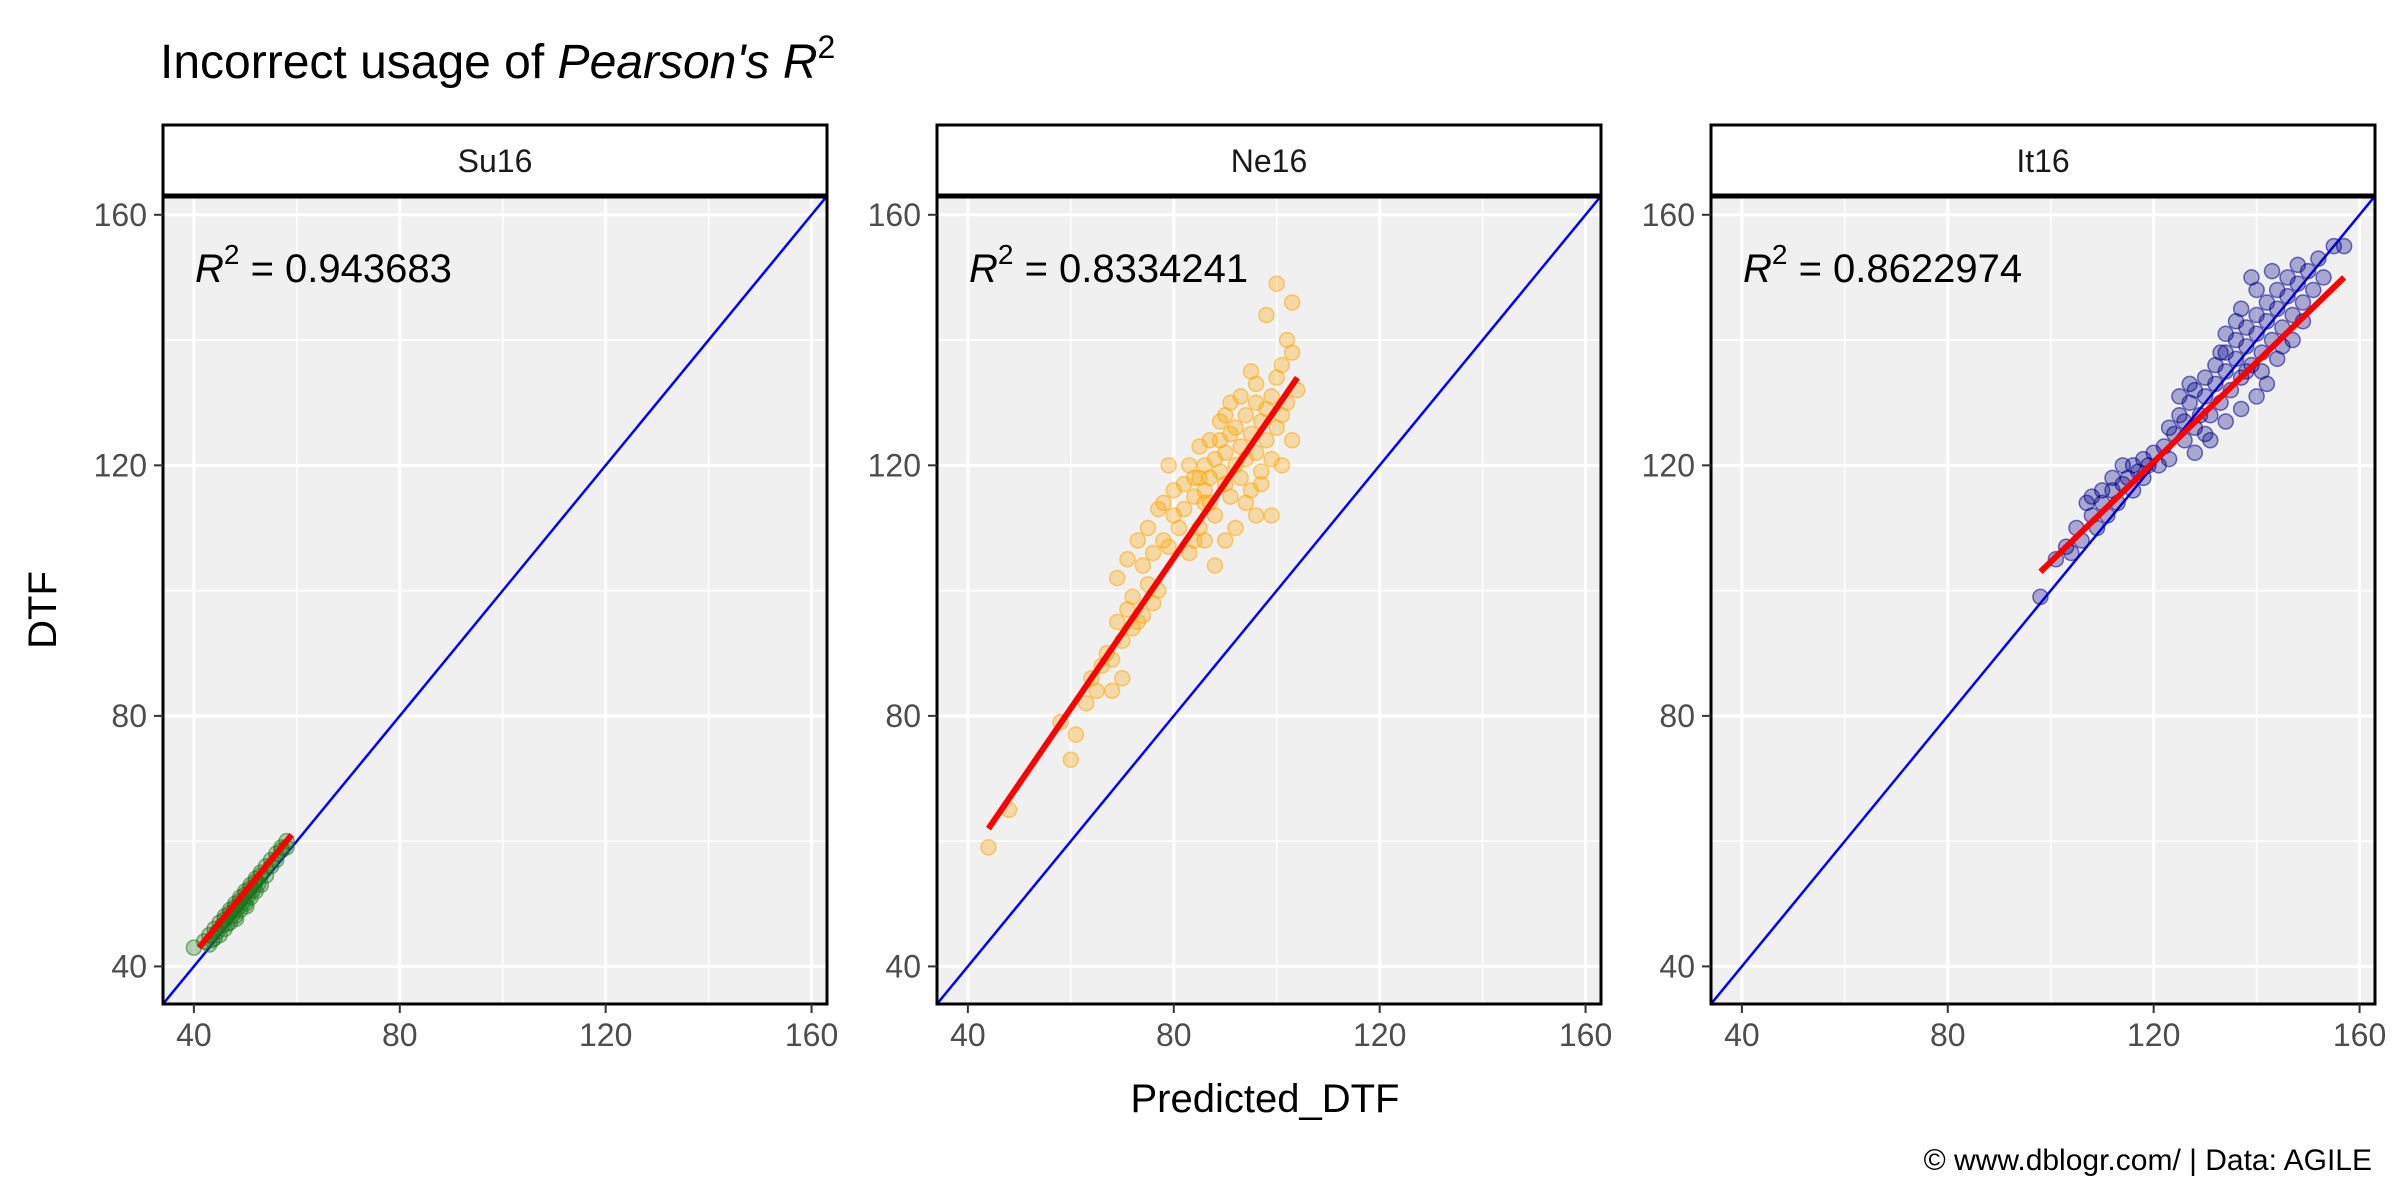 This screenshot has width=2400, height=1200. I want to click on r-squared-annotation: R2 = 0.8334241, so click(1108, 265).